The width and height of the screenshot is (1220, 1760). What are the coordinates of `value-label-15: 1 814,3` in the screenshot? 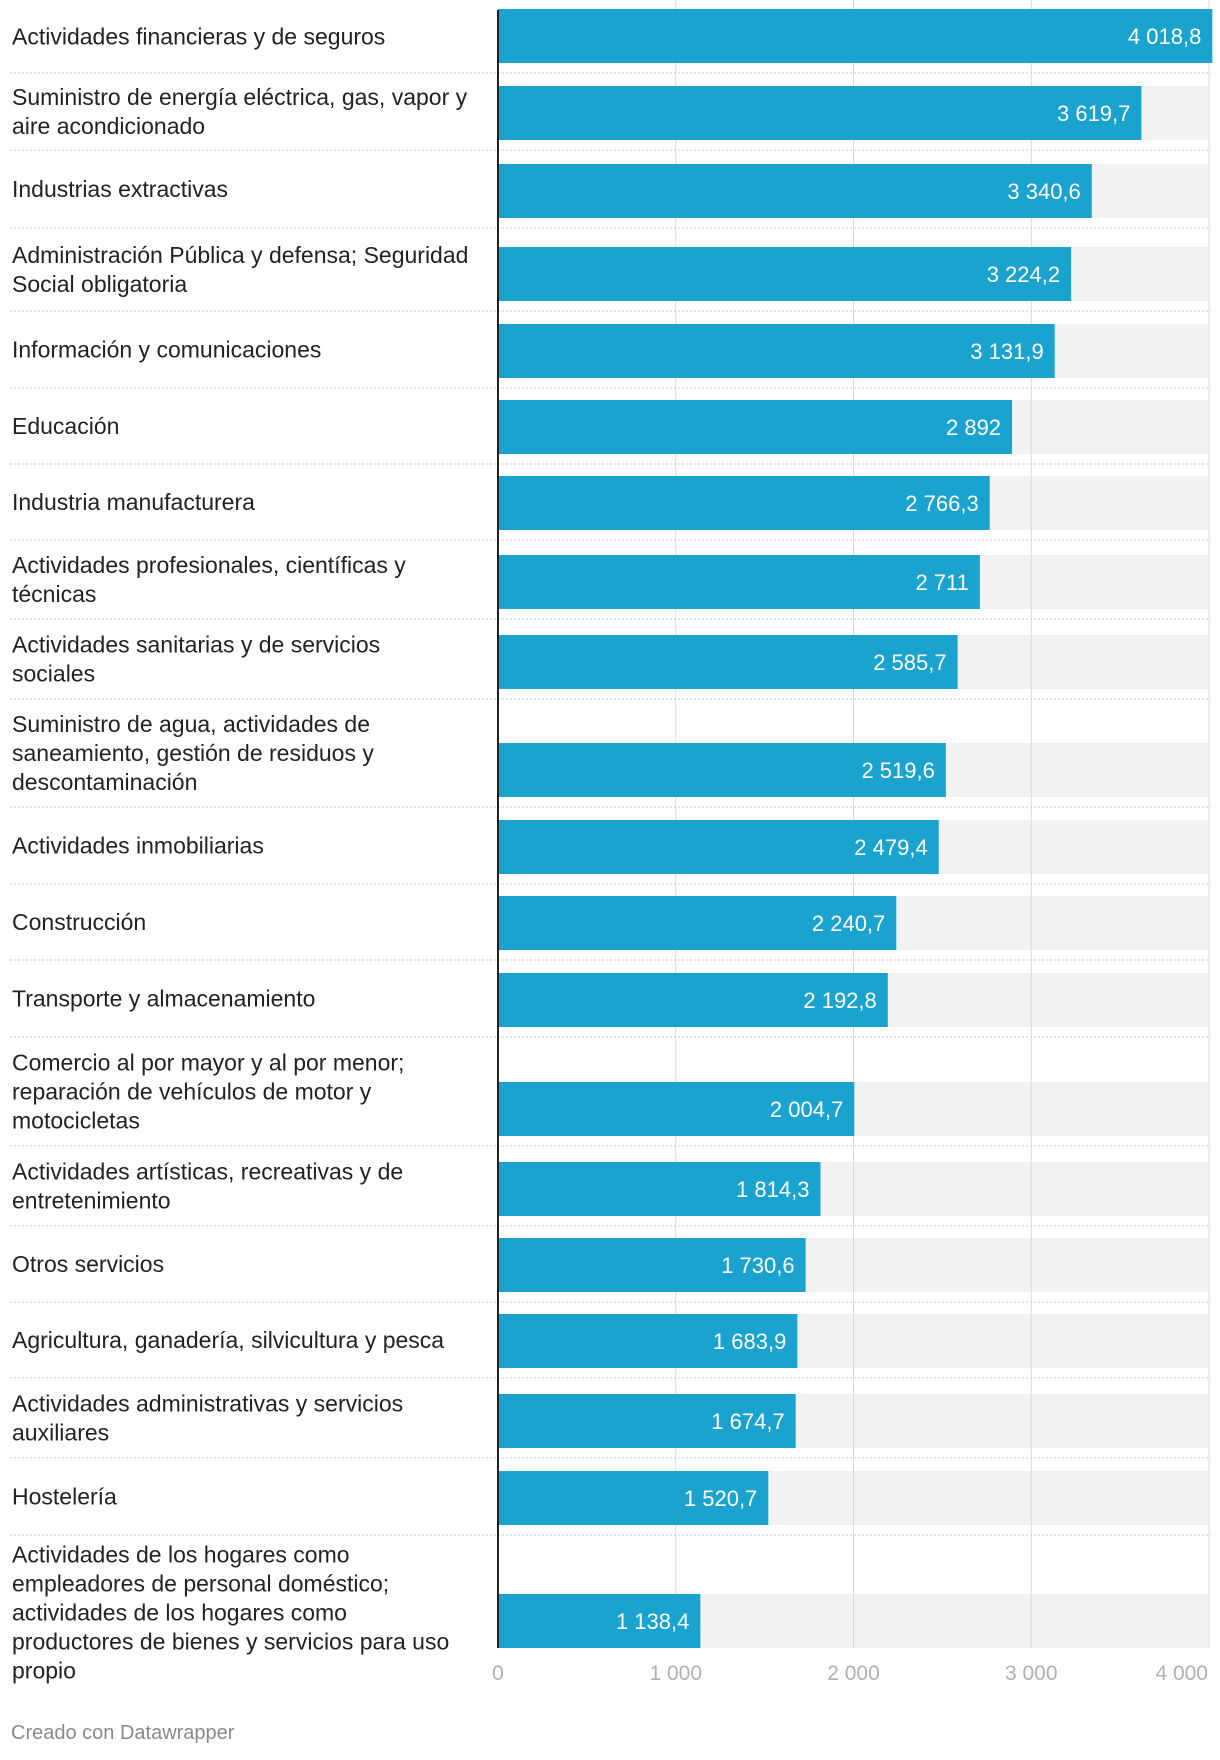 It's located at (772, 1189).